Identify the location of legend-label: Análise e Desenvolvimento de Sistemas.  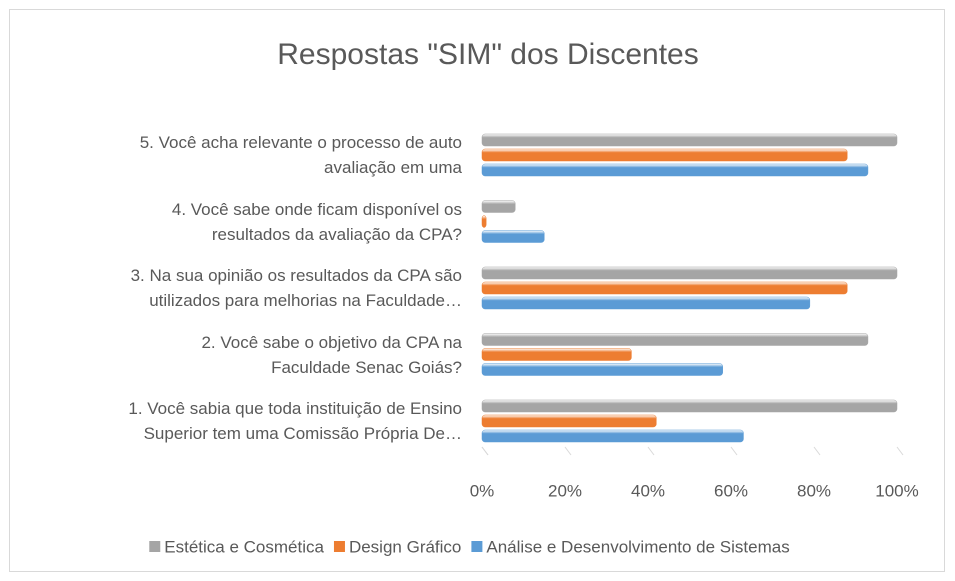
(637, 546).